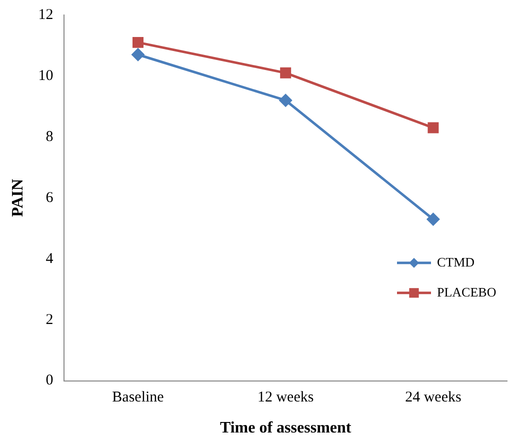 Image resolution: width=522 pixels, height=447 pixels. I want to click on x-tick-label: 12 weeks, so click(285, 398).